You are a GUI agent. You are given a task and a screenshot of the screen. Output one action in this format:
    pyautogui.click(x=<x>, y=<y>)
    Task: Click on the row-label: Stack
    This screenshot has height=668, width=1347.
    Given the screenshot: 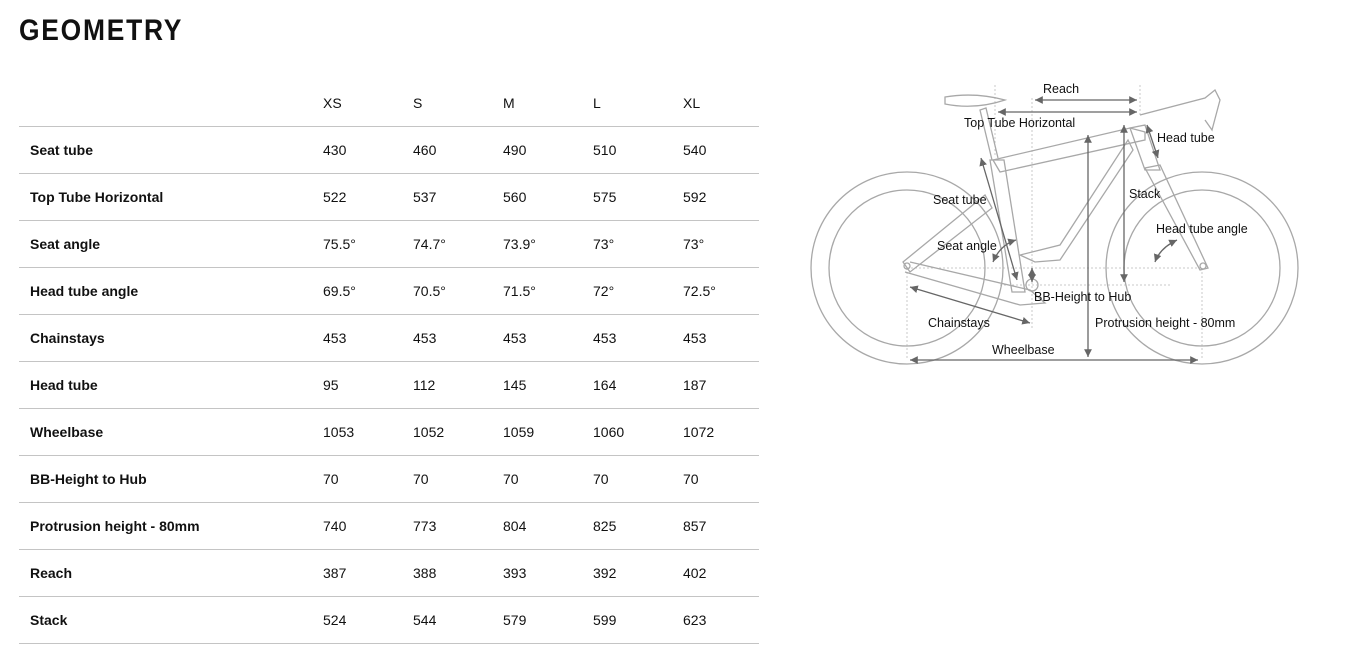 What is the action you would take?
    pyautogui.click(x=171, y=620)
    